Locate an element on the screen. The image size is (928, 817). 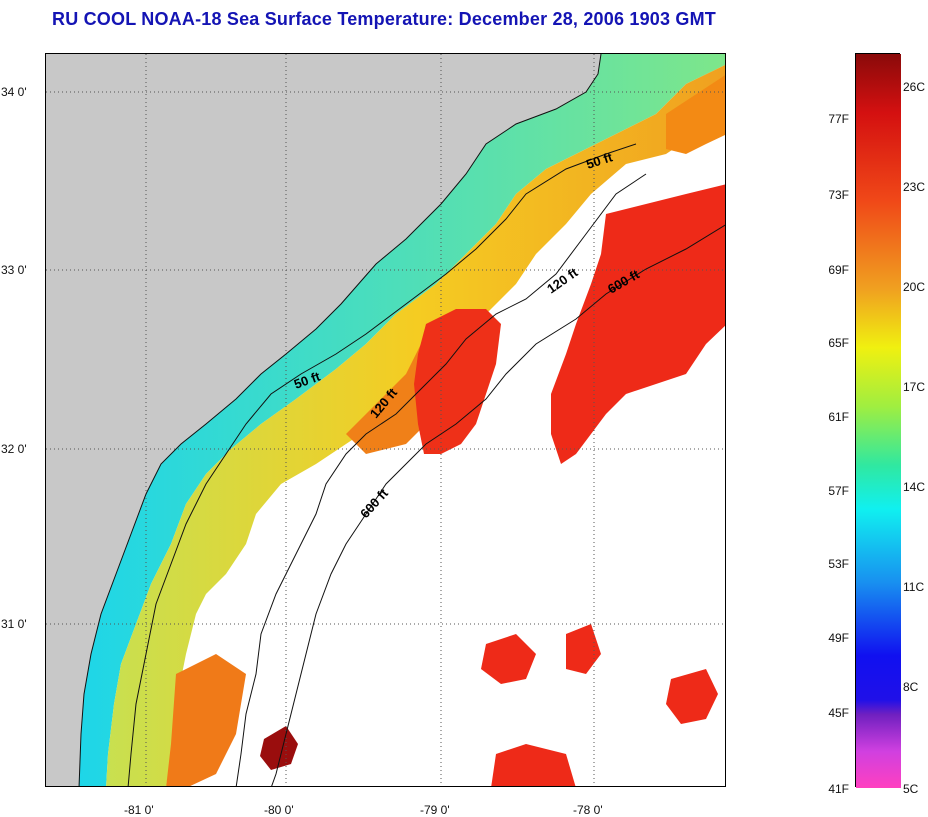
cb-c-11: 11C is located at coordinates (914, 587).